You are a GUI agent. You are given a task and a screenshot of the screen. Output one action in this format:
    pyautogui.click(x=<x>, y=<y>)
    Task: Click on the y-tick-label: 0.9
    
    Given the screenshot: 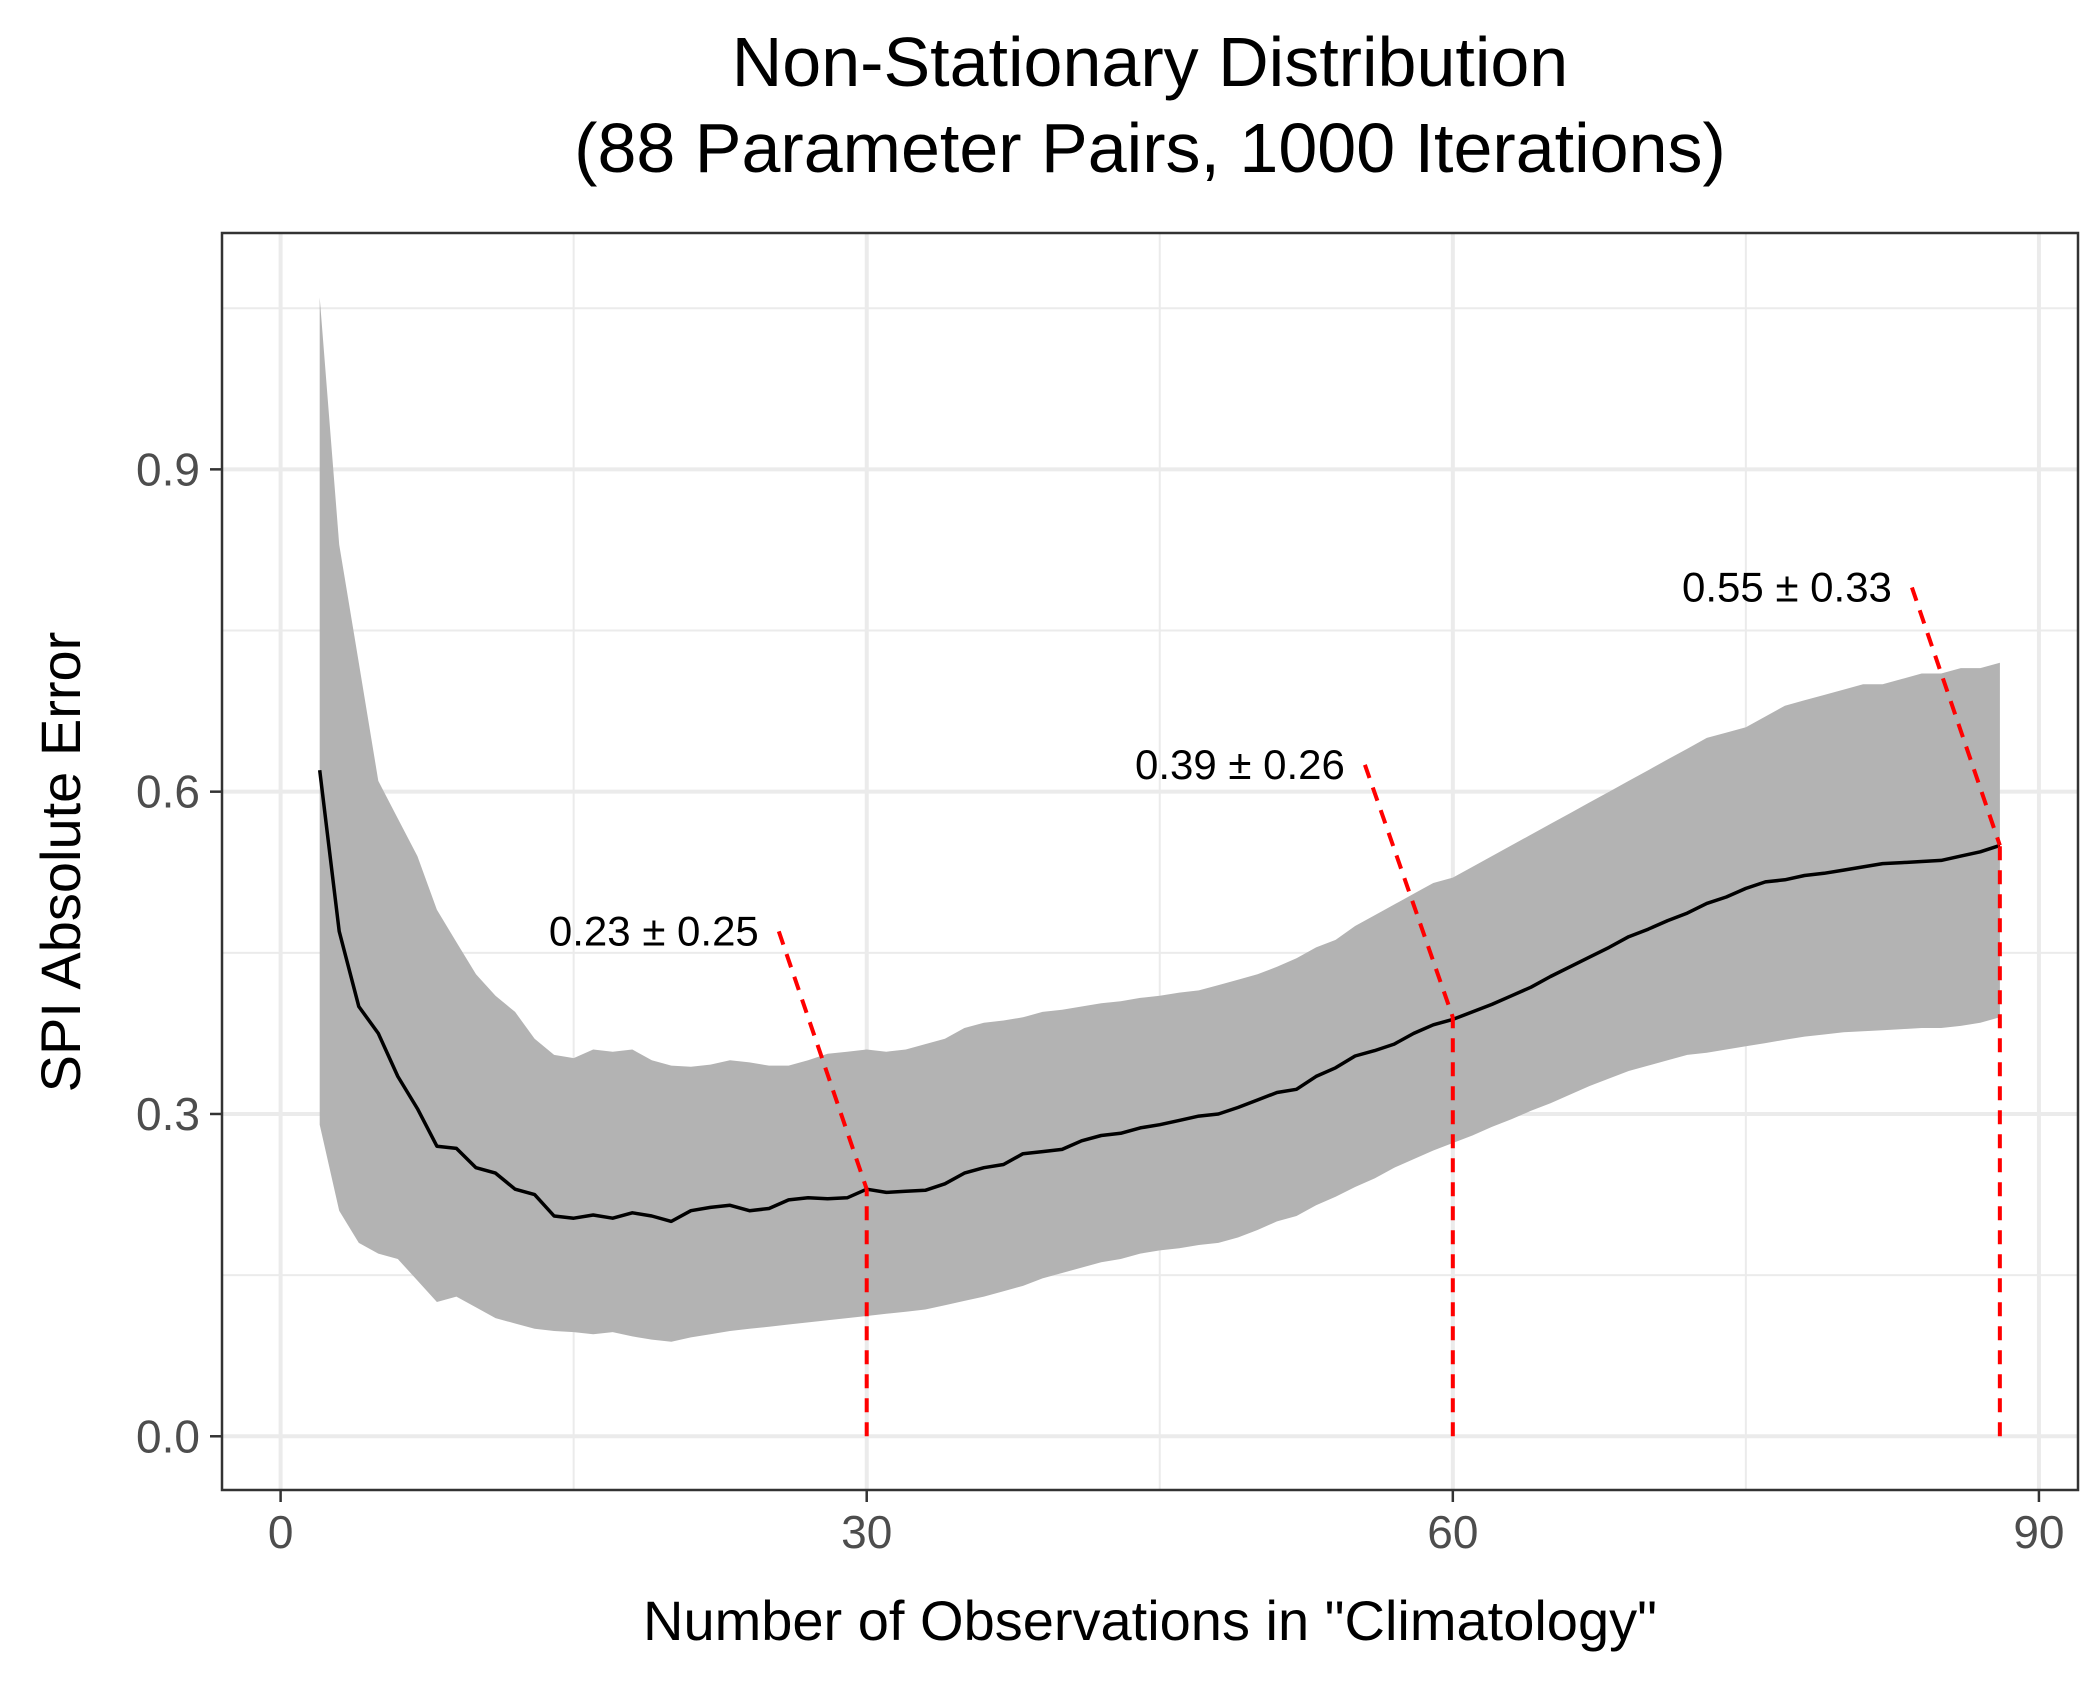 What is the action you would take?
    pyautogui.click(x=168, y=469)
    